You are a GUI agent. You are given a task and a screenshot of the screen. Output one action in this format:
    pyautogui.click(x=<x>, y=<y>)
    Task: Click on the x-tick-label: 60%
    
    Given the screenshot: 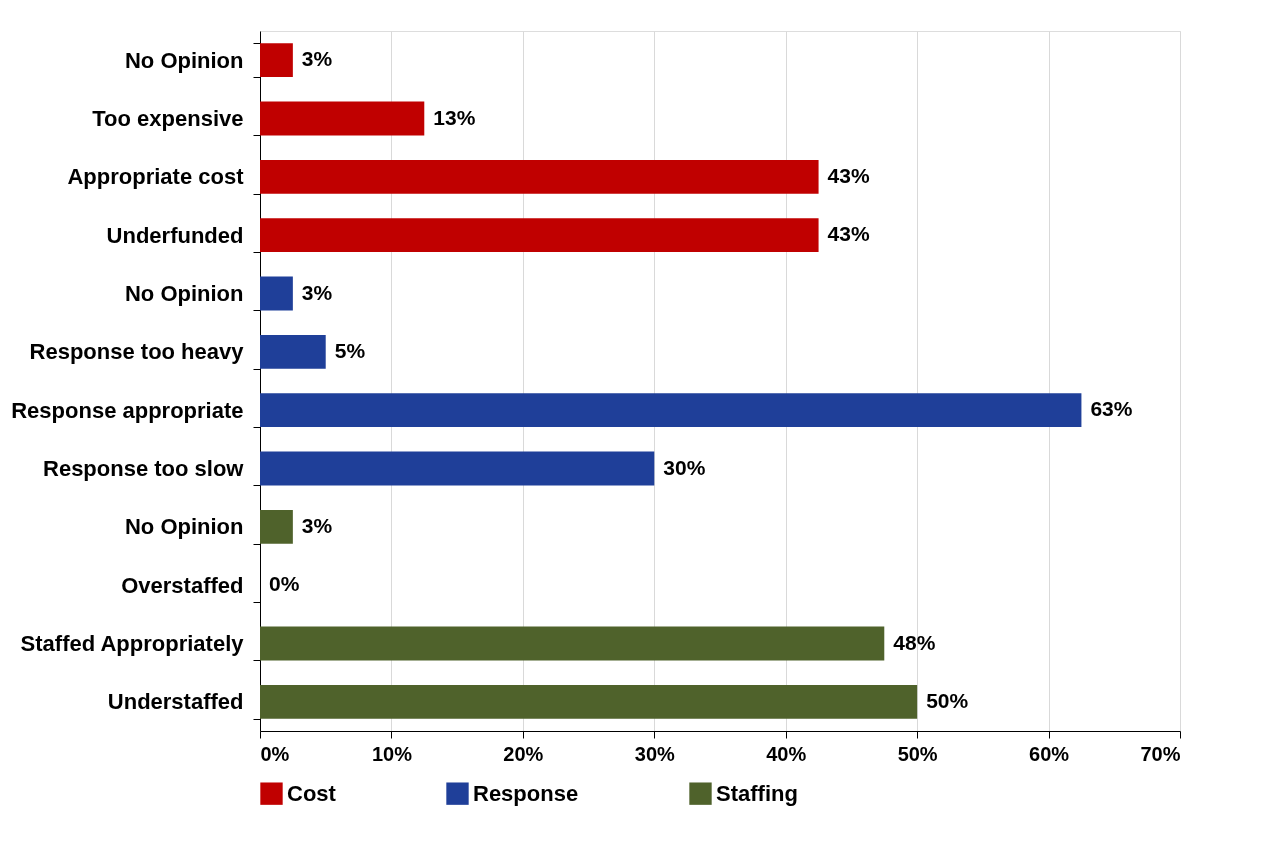 What is the action you would take?
    pyautogui.click(x=1049, y=753)
    